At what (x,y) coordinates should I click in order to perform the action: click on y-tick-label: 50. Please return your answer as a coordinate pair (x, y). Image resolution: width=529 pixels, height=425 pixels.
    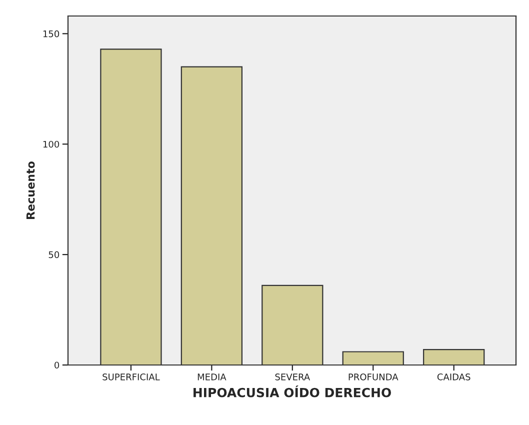
    Looking at the image, I should click on (54, 254).